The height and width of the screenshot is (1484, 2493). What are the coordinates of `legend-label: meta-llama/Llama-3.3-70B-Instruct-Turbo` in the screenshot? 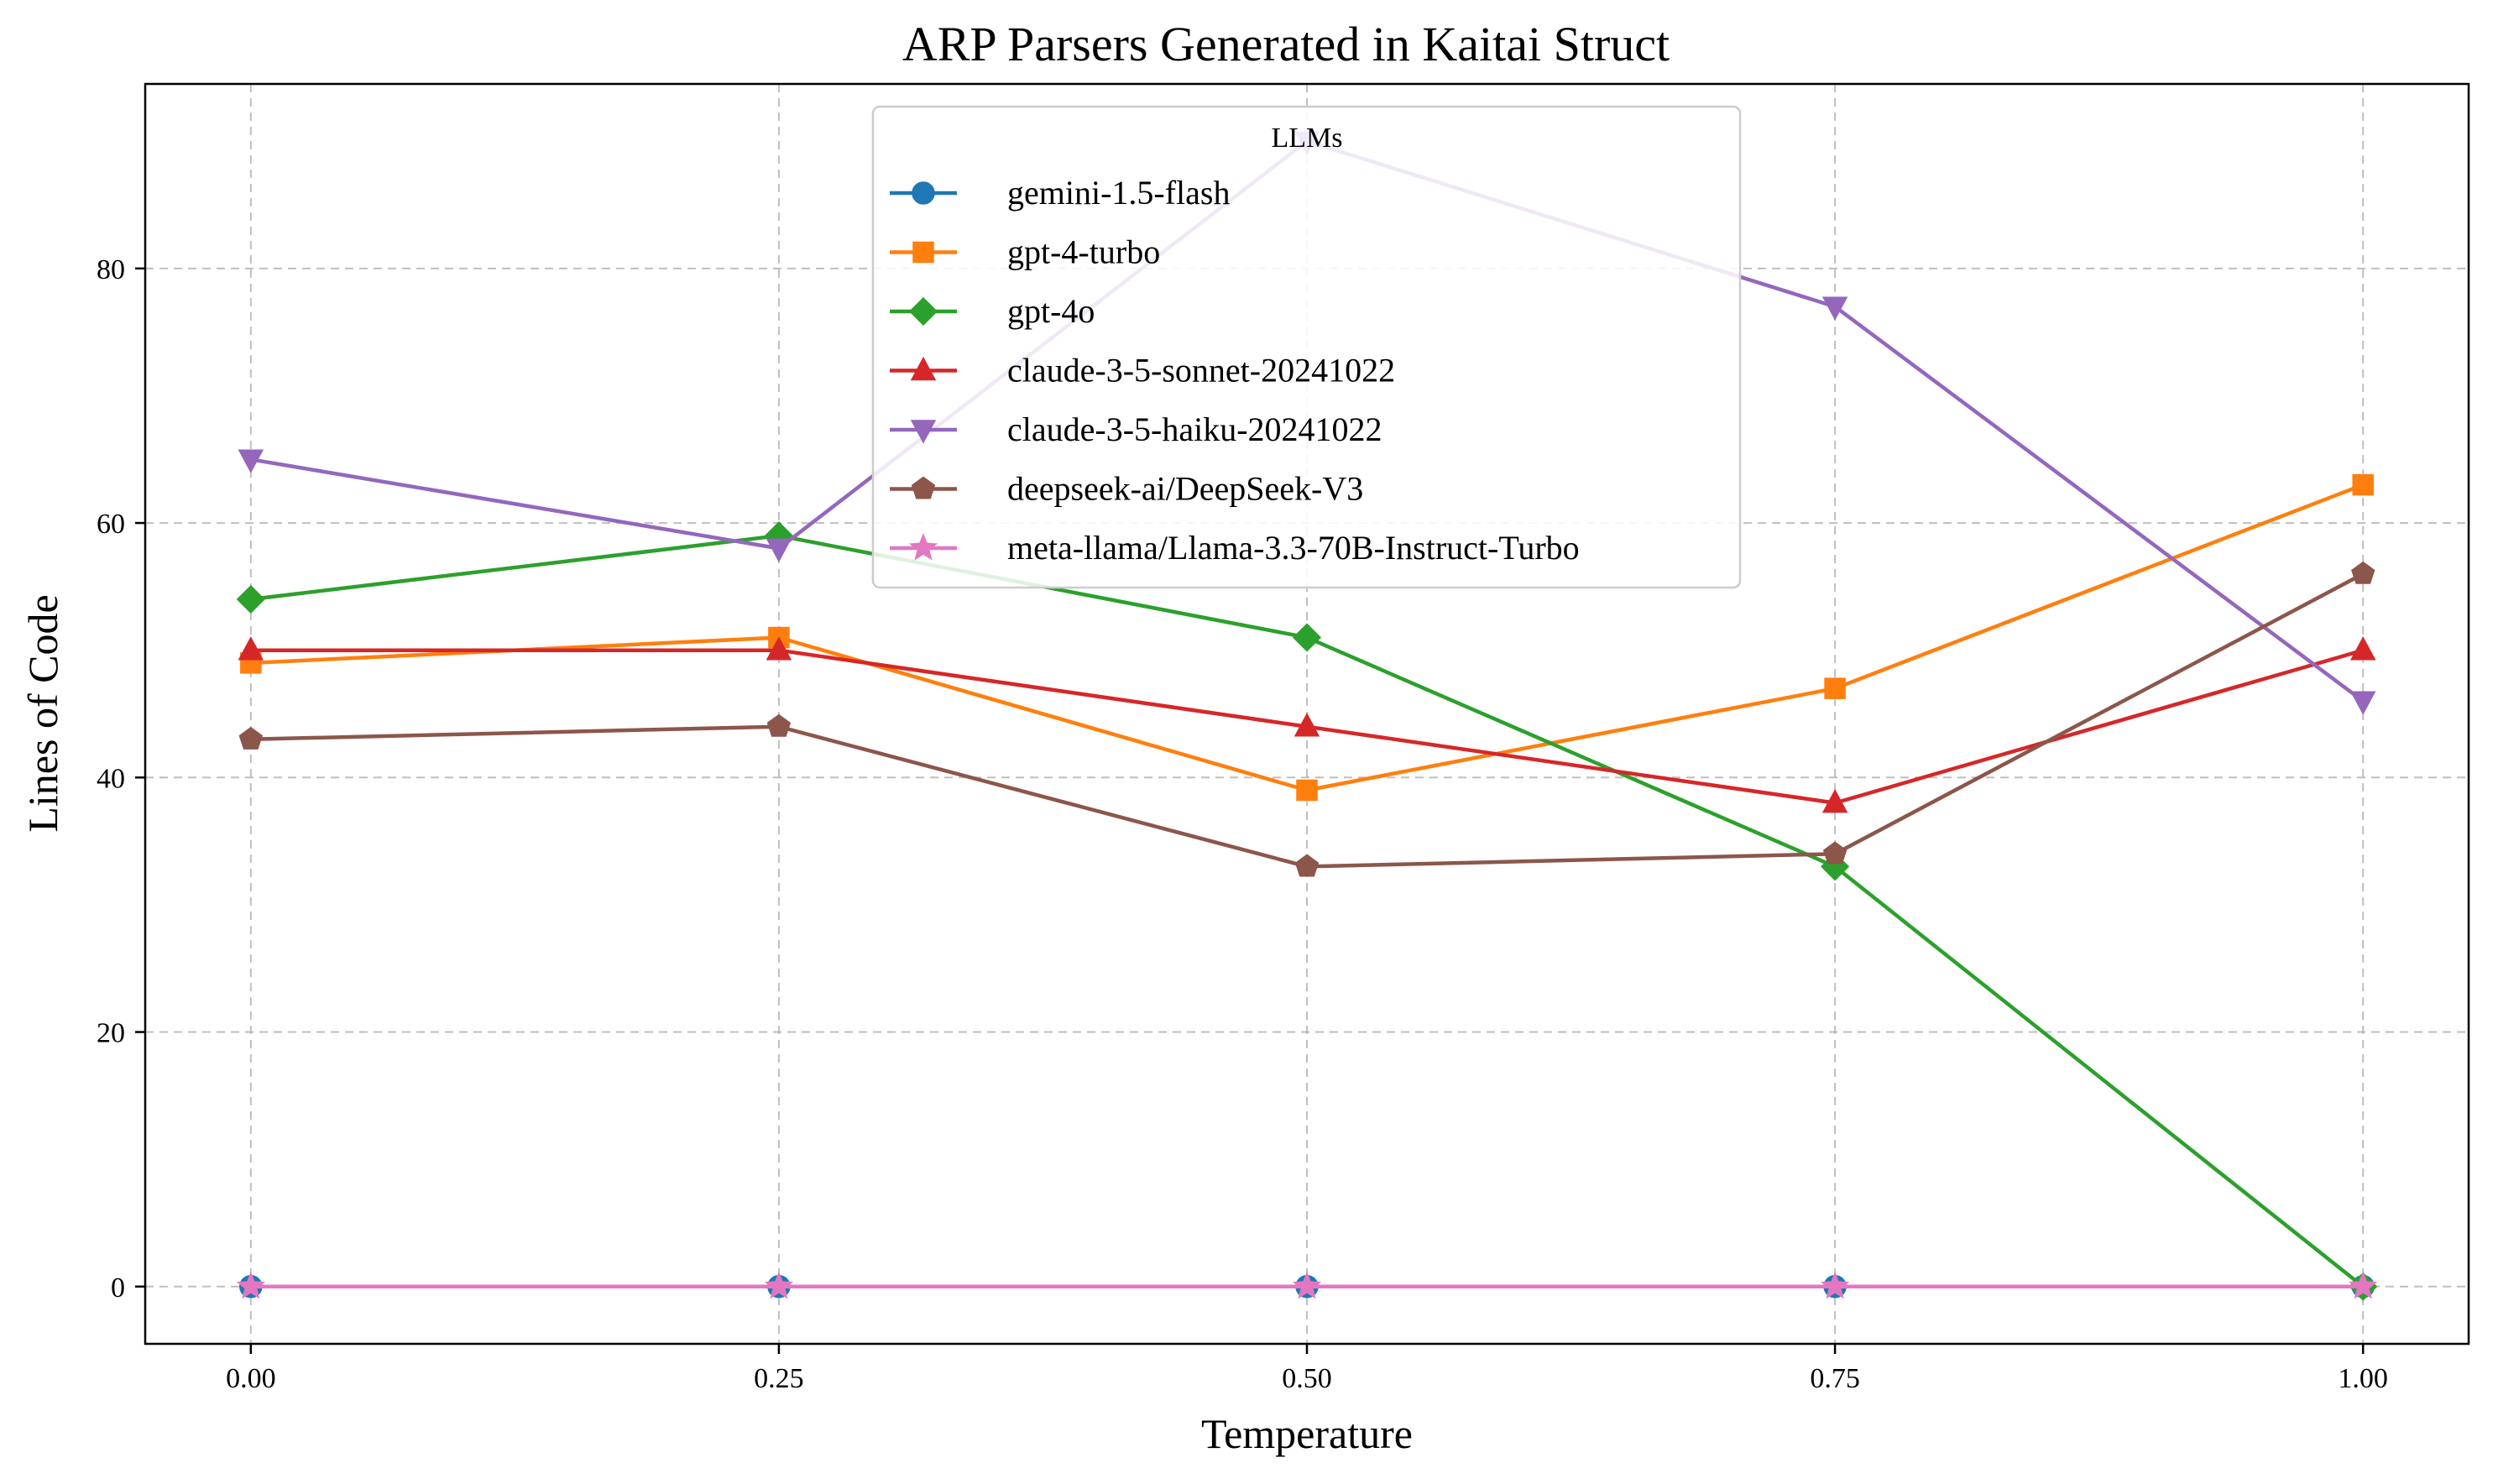 It's located at (1293, 548).